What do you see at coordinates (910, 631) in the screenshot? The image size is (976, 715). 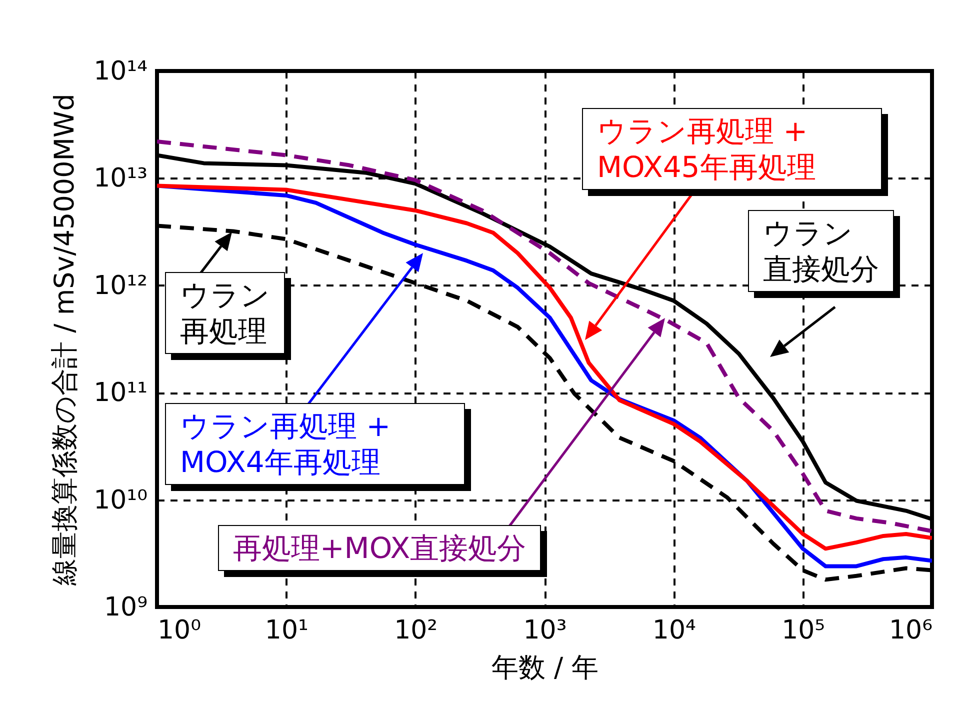 I see `x-tick-label: 10⁶` at bounding box center [910, 631].